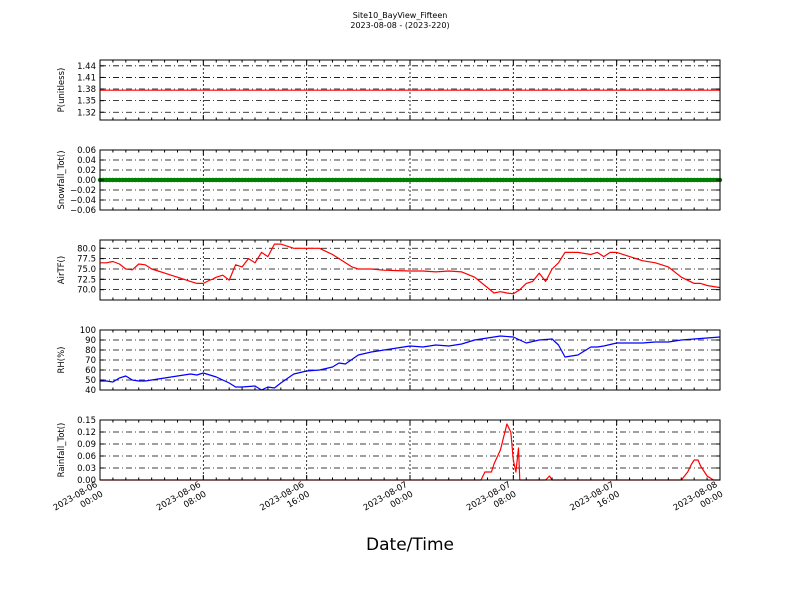 This screenshot has height=600, width=800. Describe the element at coordinates (90, 361) in the screenshot. I see `y-tick-label: 70` at that location.